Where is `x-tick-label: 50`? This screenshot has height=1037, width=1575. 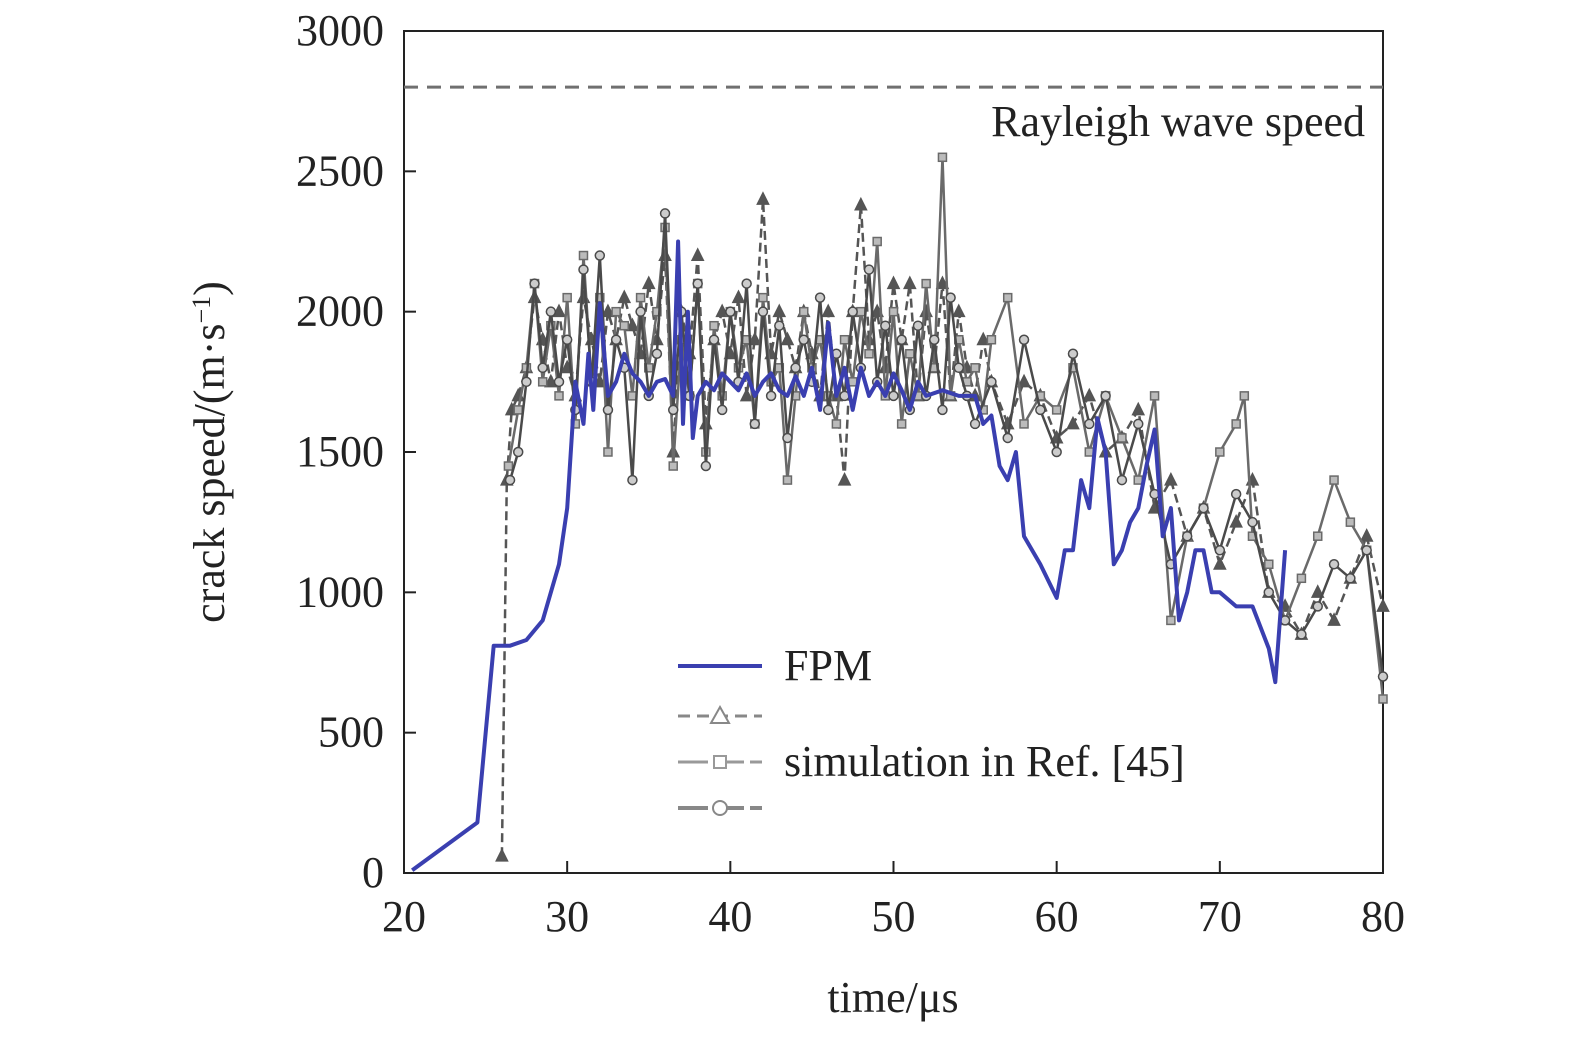
x-tick-label: 50 is located at coordinates (894, 916).